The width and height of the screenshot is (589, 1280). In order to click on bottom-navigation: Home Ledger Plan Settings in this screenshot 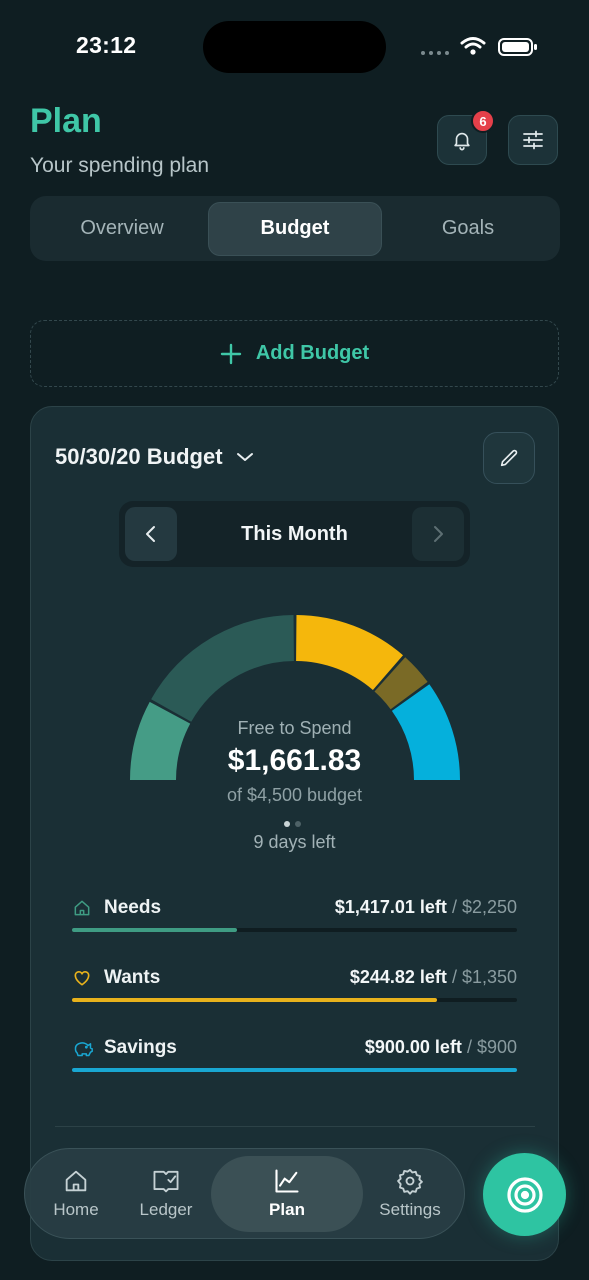, I will do `click(244, 1193)`.